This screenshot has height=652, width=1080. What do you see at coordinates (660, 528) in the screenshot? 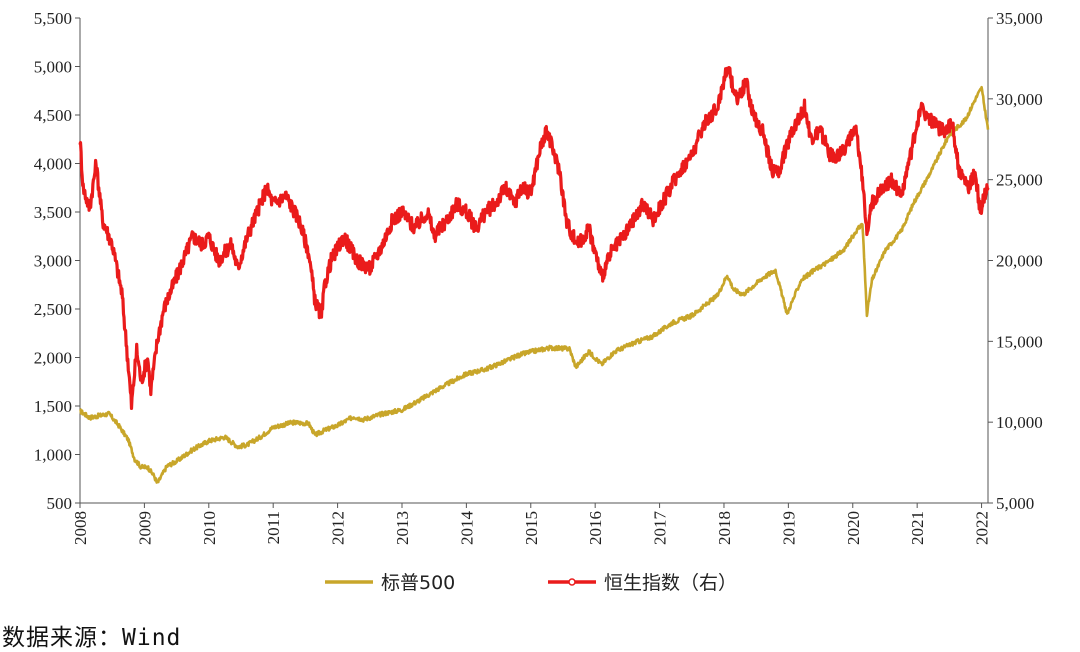
I see `x-tick-label: 2017` at bounding box center [660, 528].